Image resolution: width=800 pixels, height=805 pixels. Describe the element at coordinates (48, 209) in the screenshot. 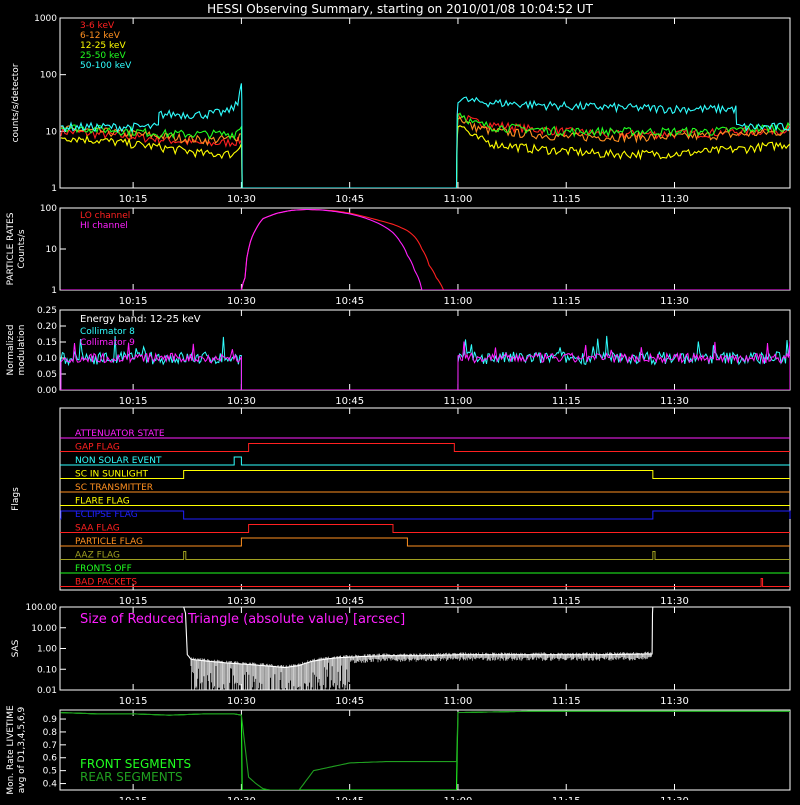

I see `y-tick-label: 100` at that location.